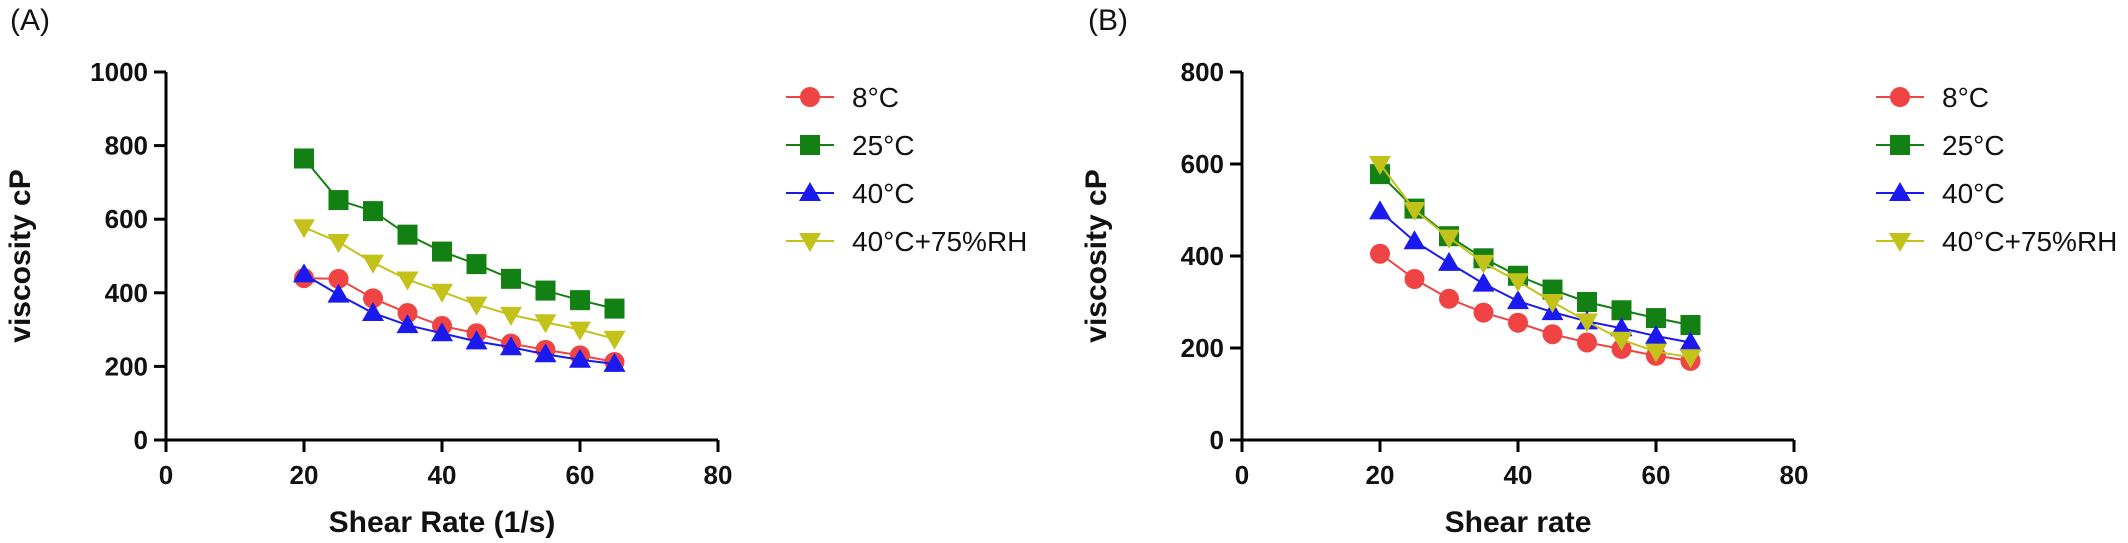 This screenshot has width=2128, height=543. What do you see at coordinates (1108, 20) in the screenshot?
I see `panel-label-b: (B)` at bounding box center [1108, 20].